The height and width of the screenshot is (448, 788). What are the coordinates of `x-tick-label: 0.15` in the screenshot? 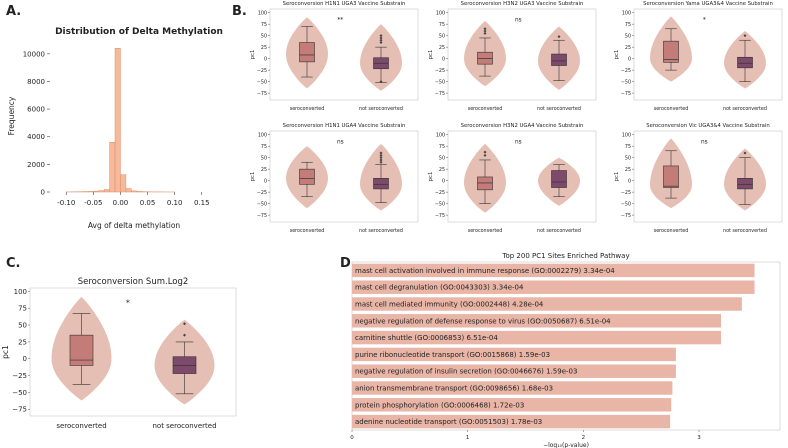 It's located at (202, 203).